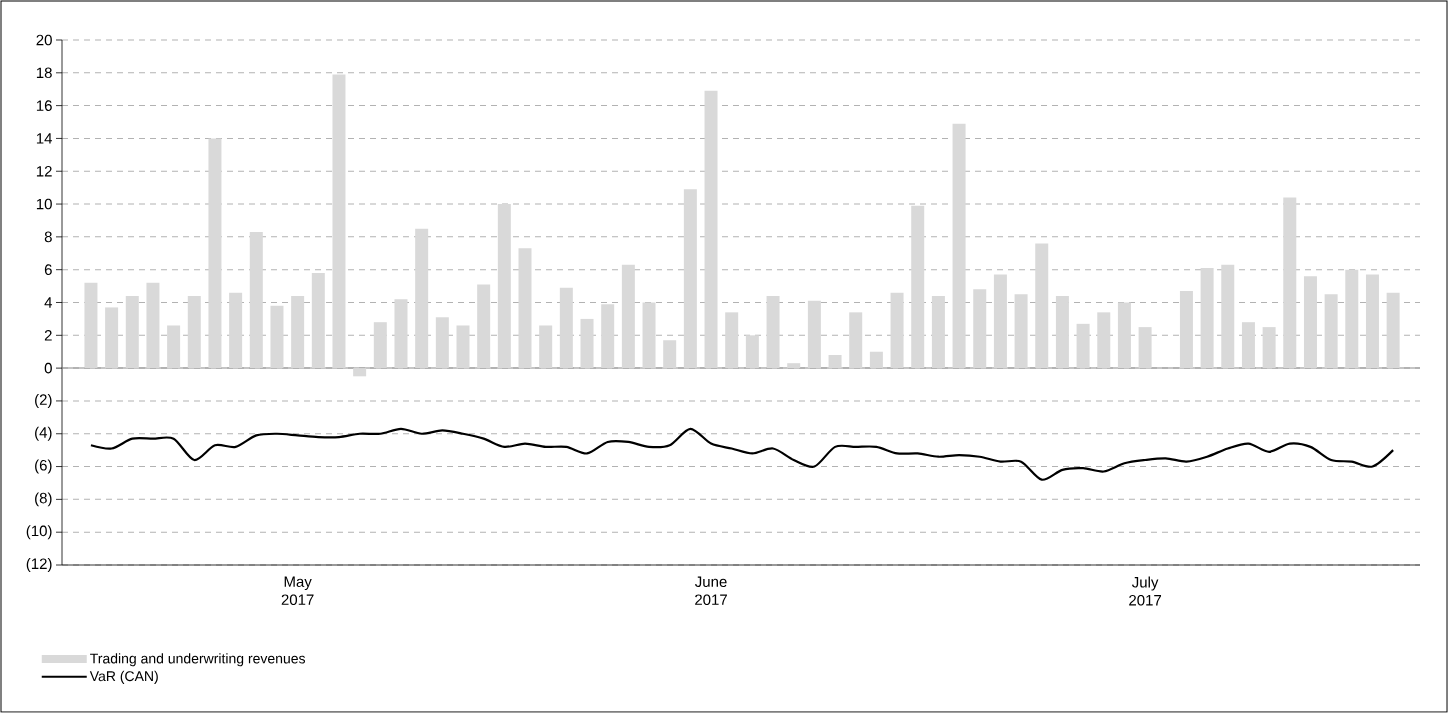 The width and height of the screenshot is (1448, 713). What do you see at coordinates (711, 590) in the screenshot?
I see `x-tick-label: June 2017` at bounding box center [711, 590].